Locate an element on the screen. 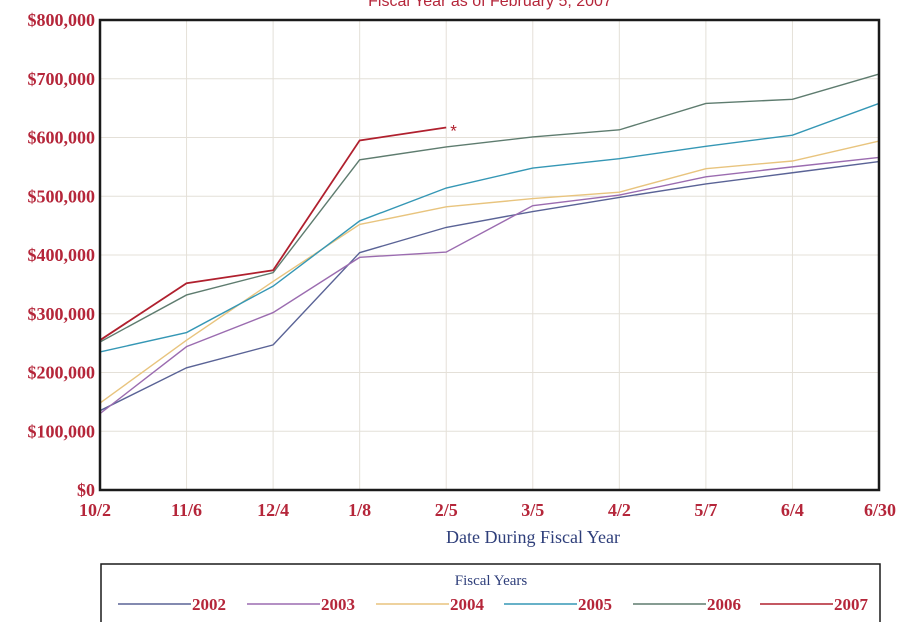  y-tick-label: $800,000 is located at coordinates (62, 20).